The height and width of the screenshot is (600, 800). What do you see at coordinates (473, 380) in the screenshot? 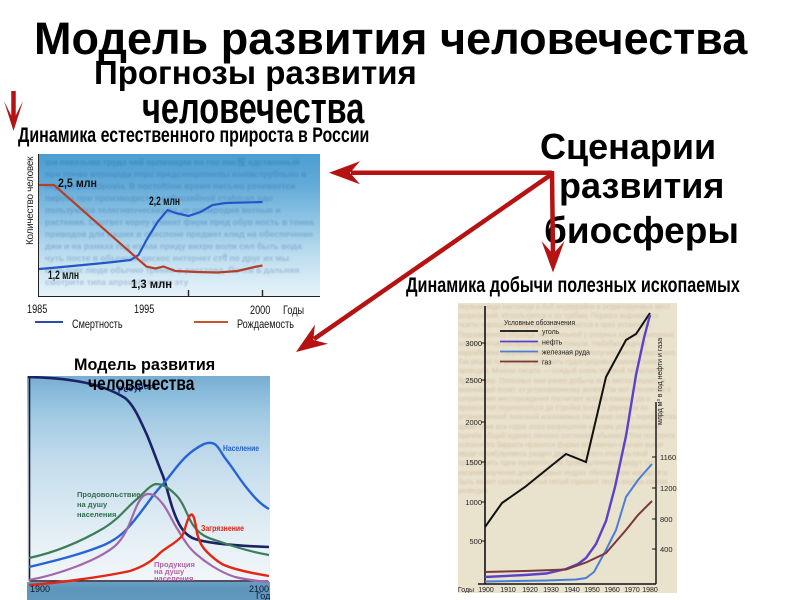
I see `svg-text: 2500` at bounding box center [473, 380].